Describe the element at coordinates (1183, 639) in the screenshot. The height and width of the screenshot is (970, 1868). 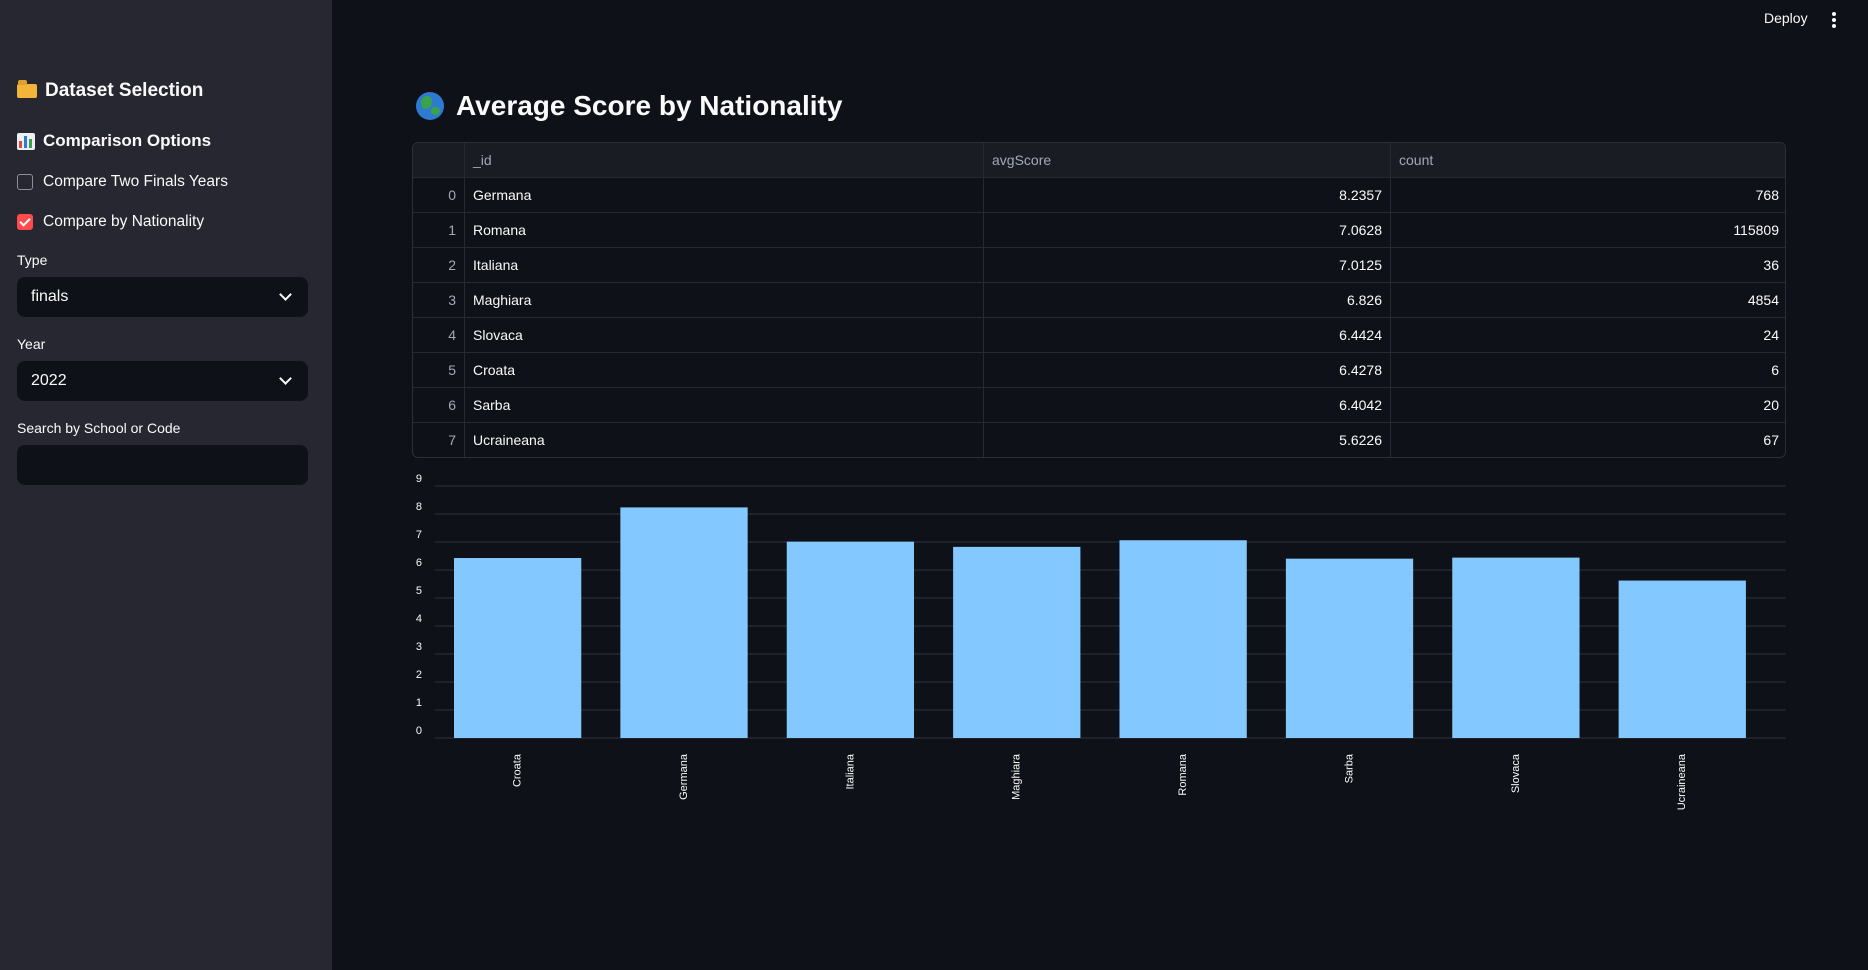
I see `bar-romana` at that location.